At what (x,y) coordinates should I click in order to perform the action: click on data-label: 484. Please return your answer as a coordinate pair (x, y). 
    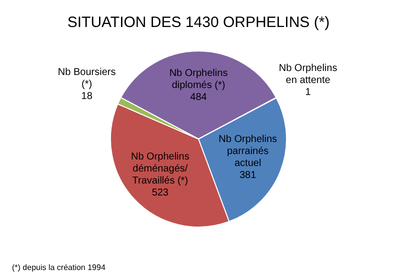
    Looking at the image, I should click on (199, 98).